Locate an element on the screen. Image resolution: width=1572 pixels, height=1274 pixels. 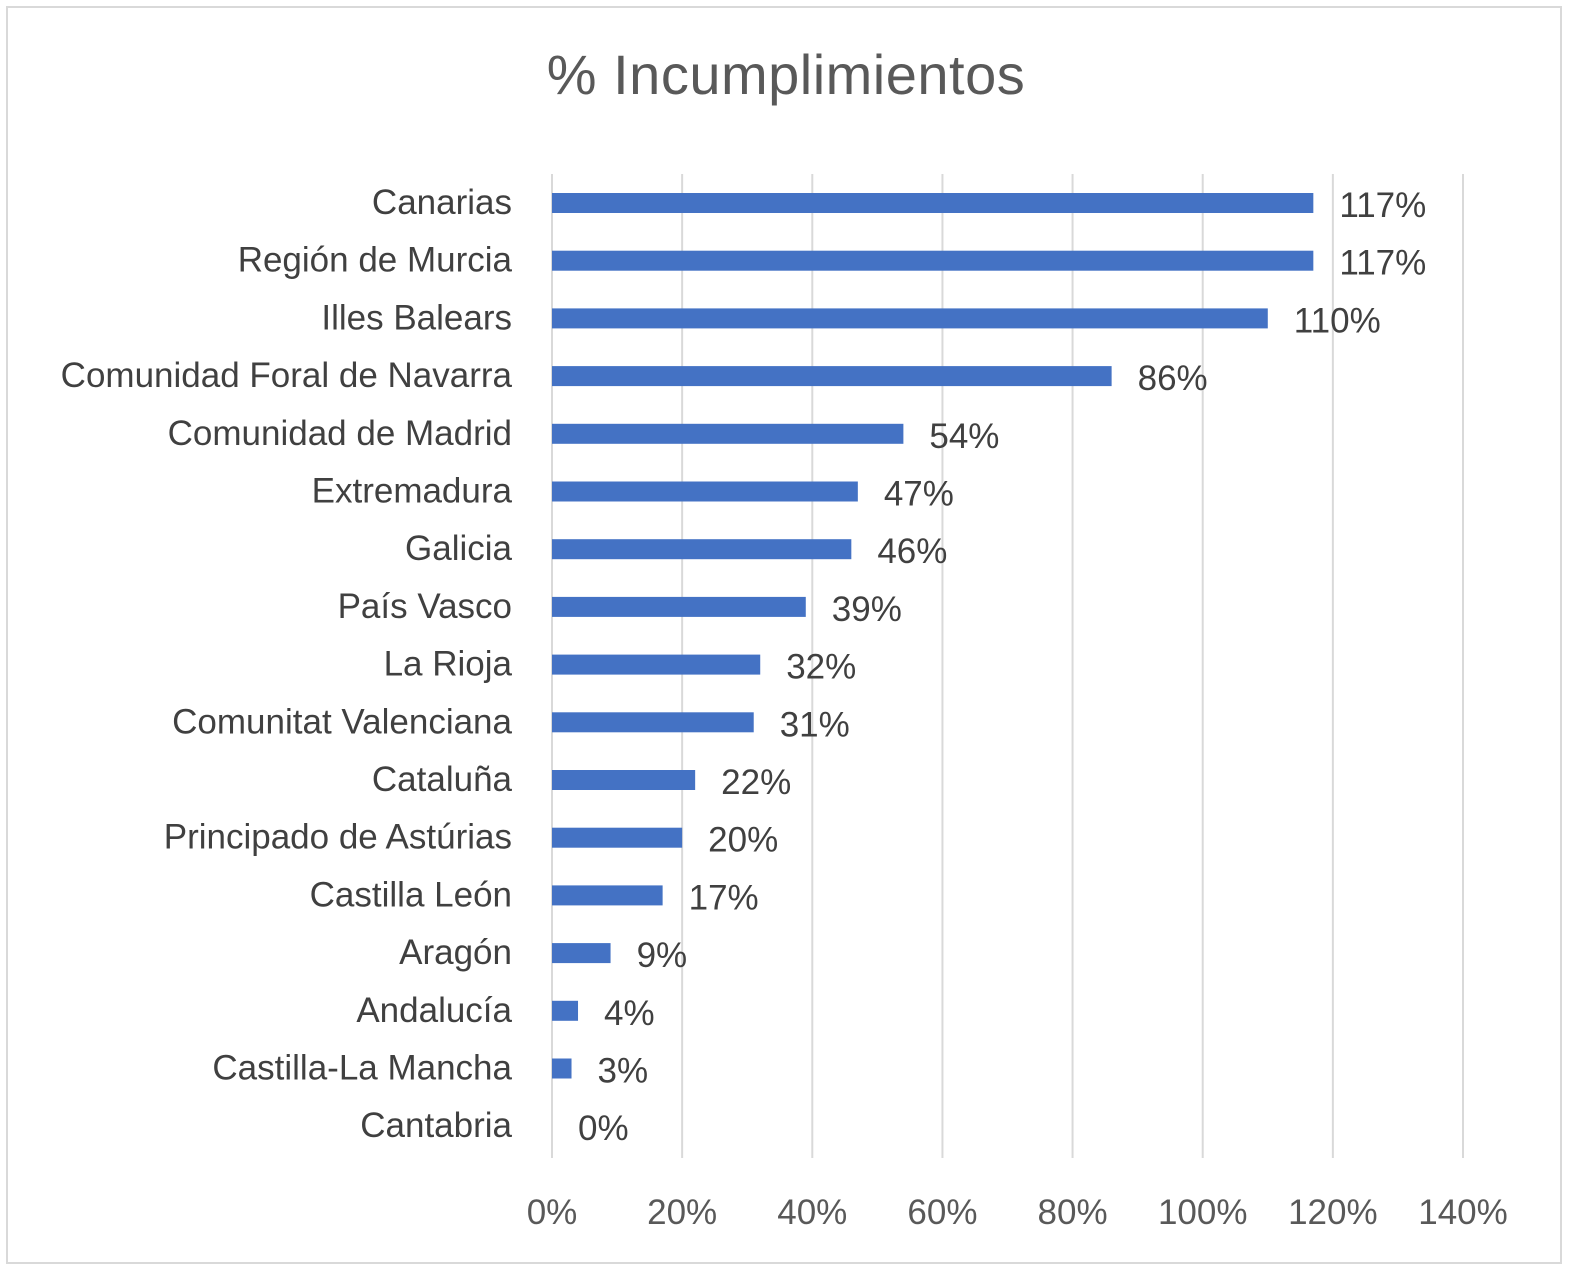
category-label: País Vasco is located at coordinates (425, 606).